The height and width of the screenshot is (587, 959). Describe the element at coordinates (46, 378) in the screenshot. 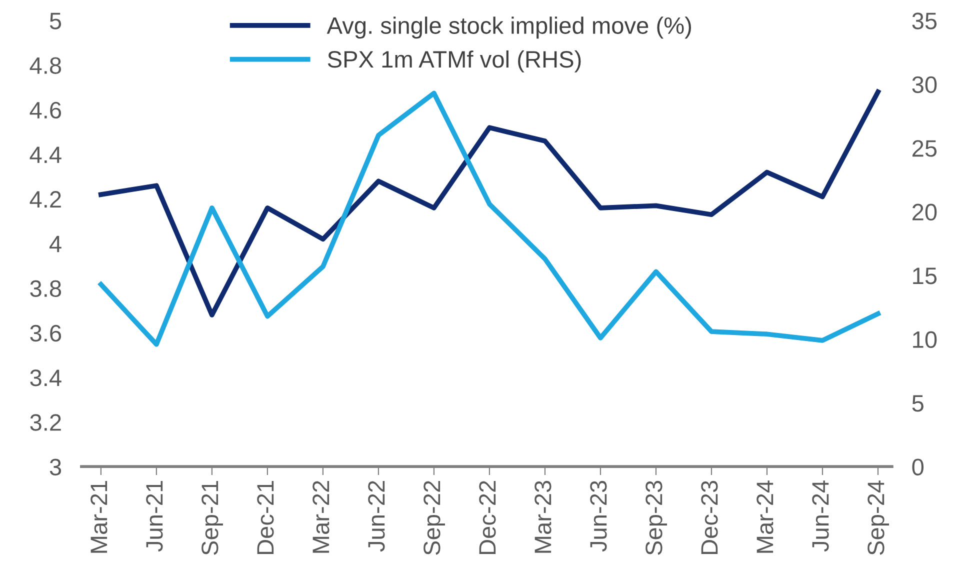

I see `y-tick-label: 3.4` at that location.